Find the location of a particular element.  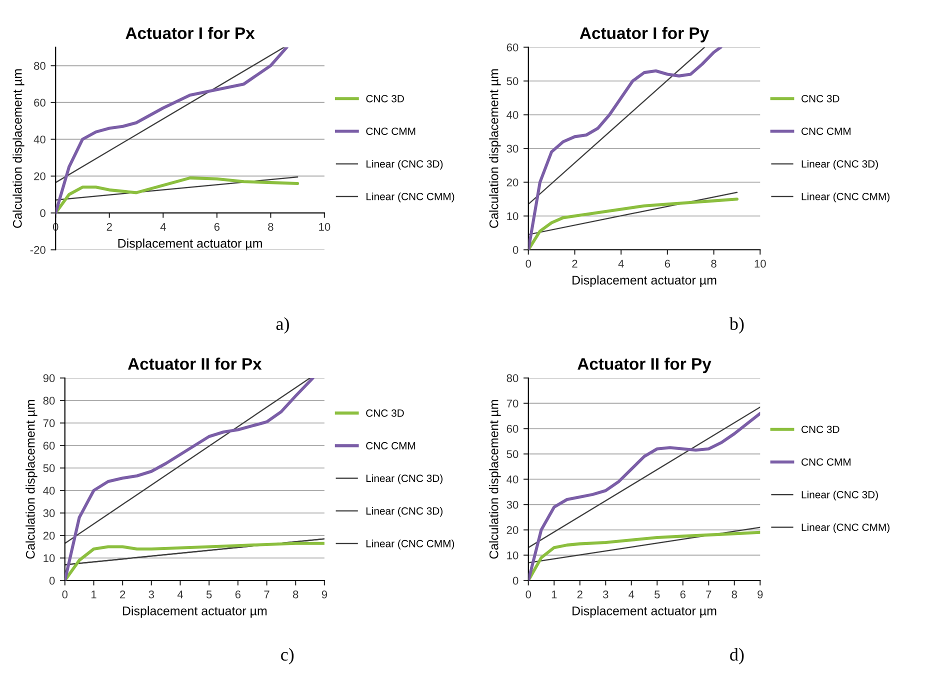

y-tick-label: 90 is located at coordinates (49, 378).